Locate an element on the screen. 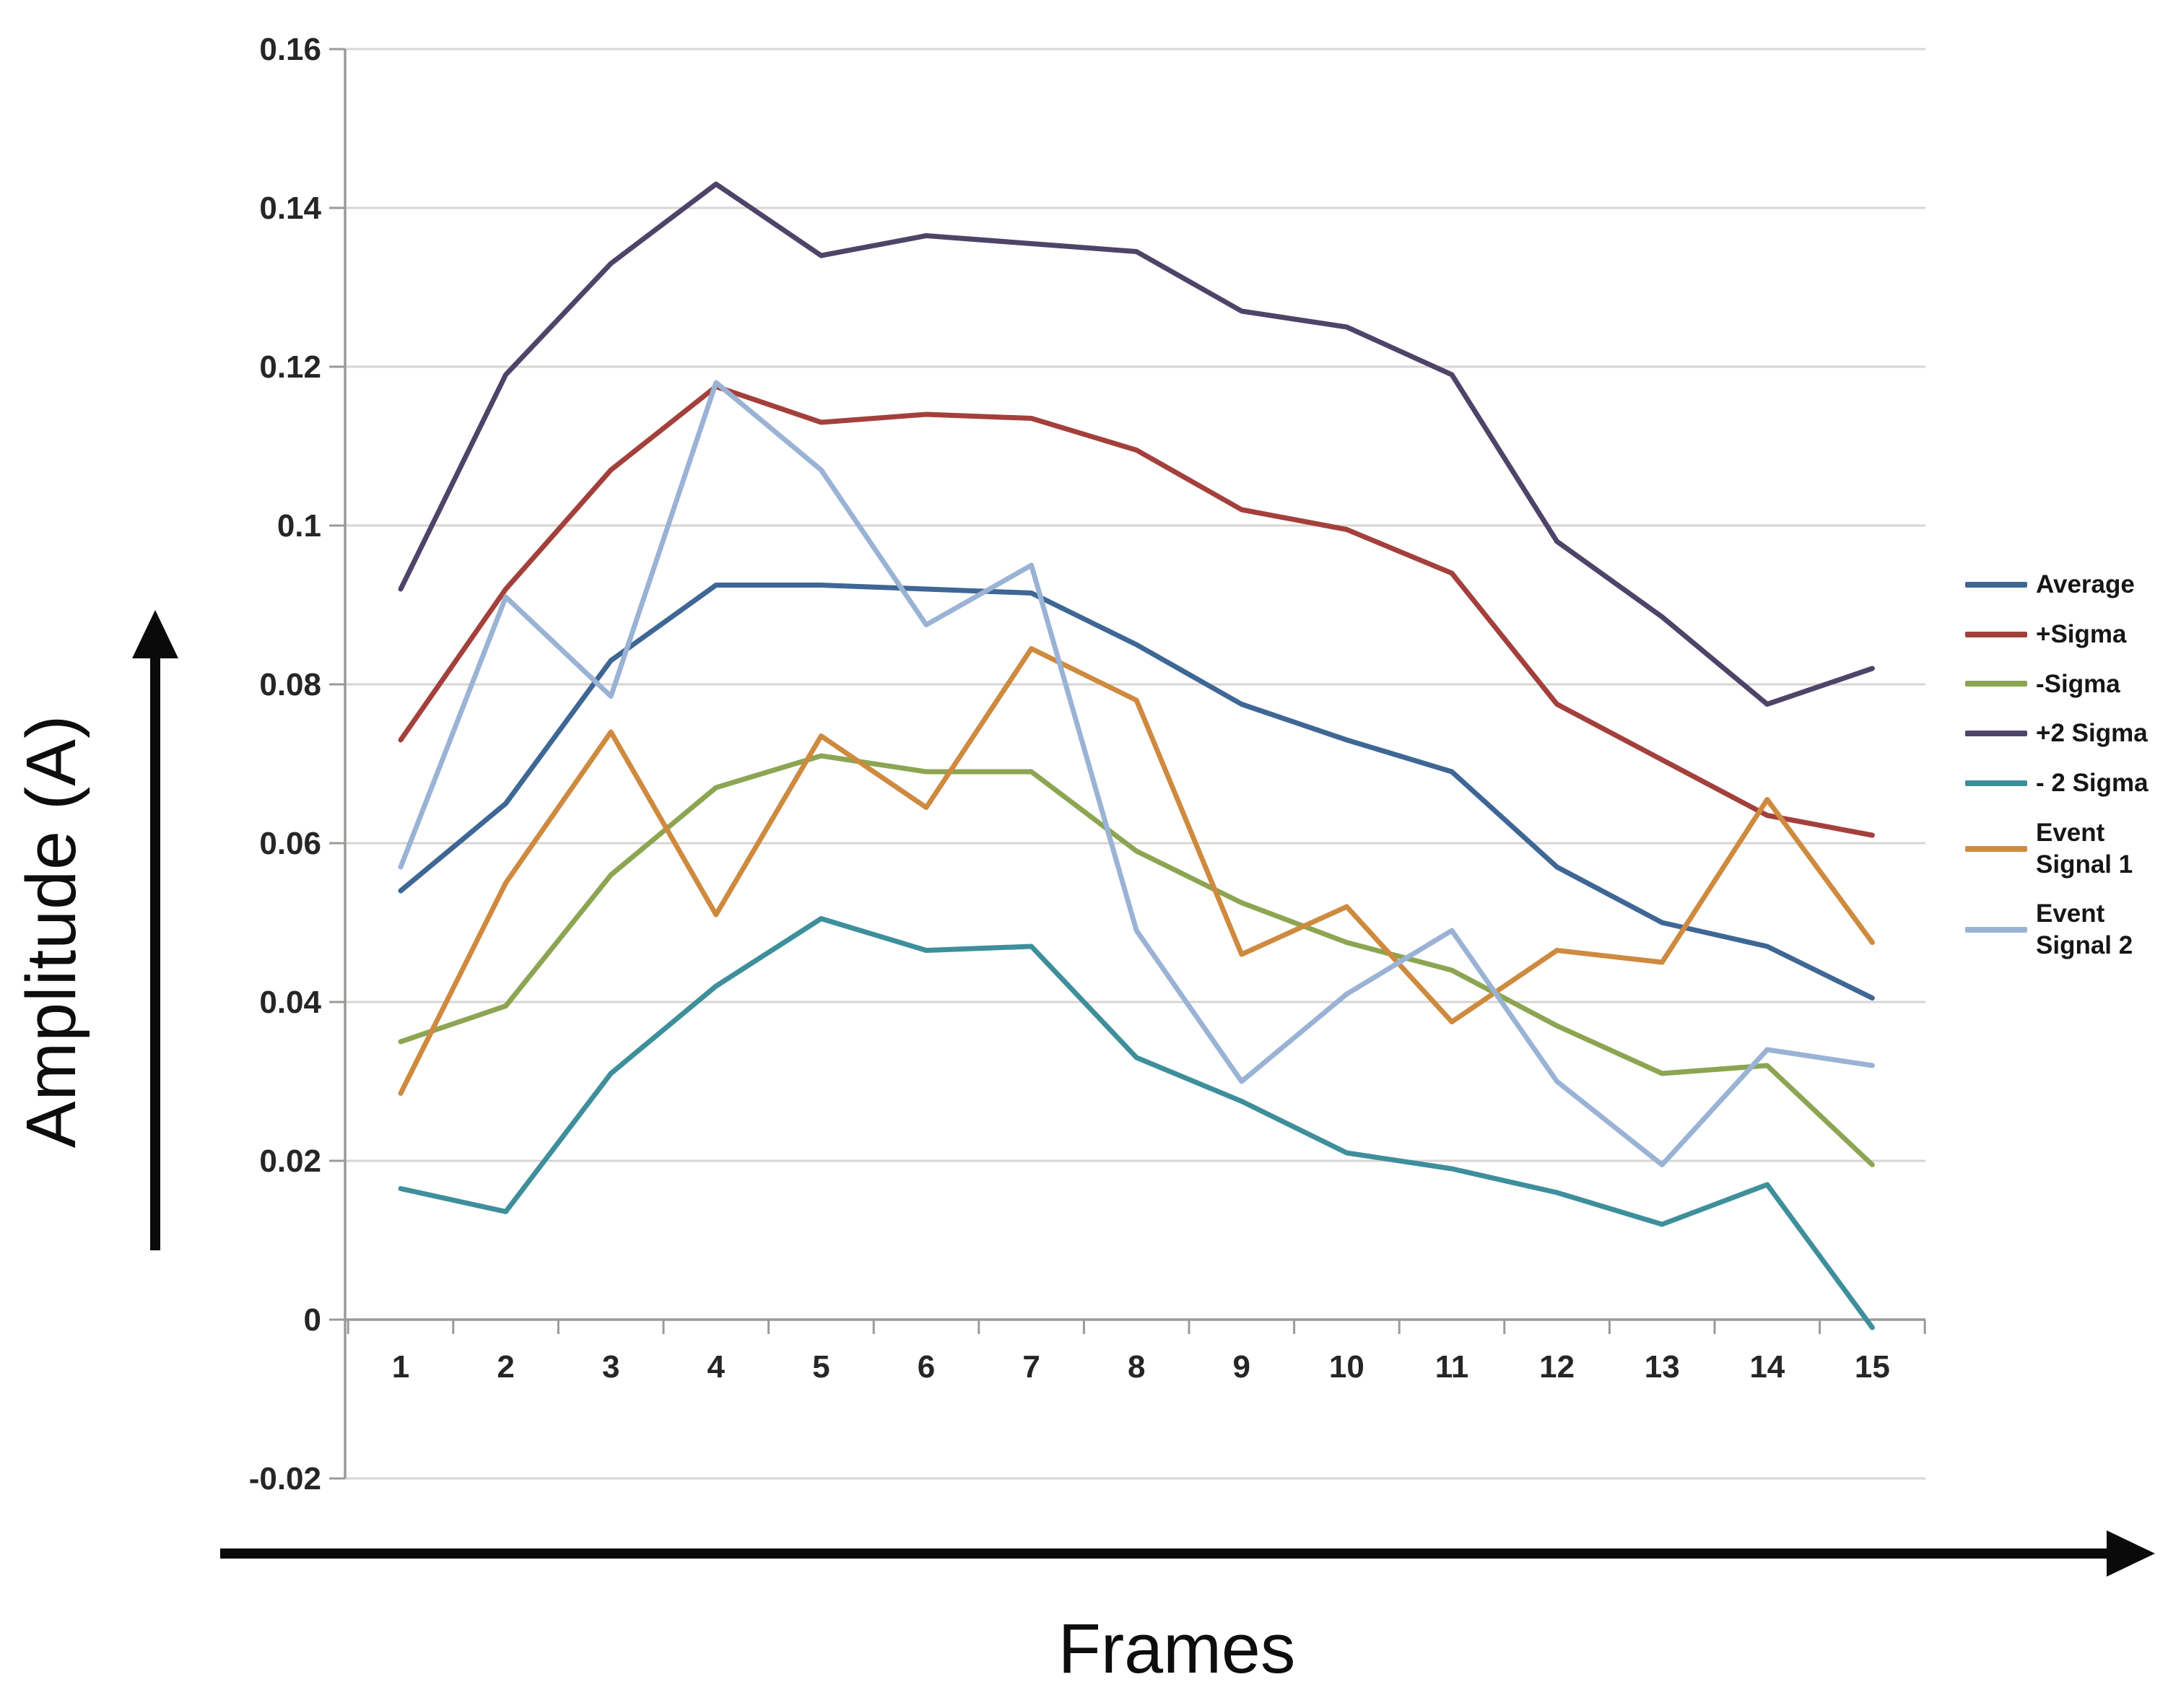 This screenshot has height=1708, width=2168. x-tick-label: 6 is located at coordinates (926, 1367).